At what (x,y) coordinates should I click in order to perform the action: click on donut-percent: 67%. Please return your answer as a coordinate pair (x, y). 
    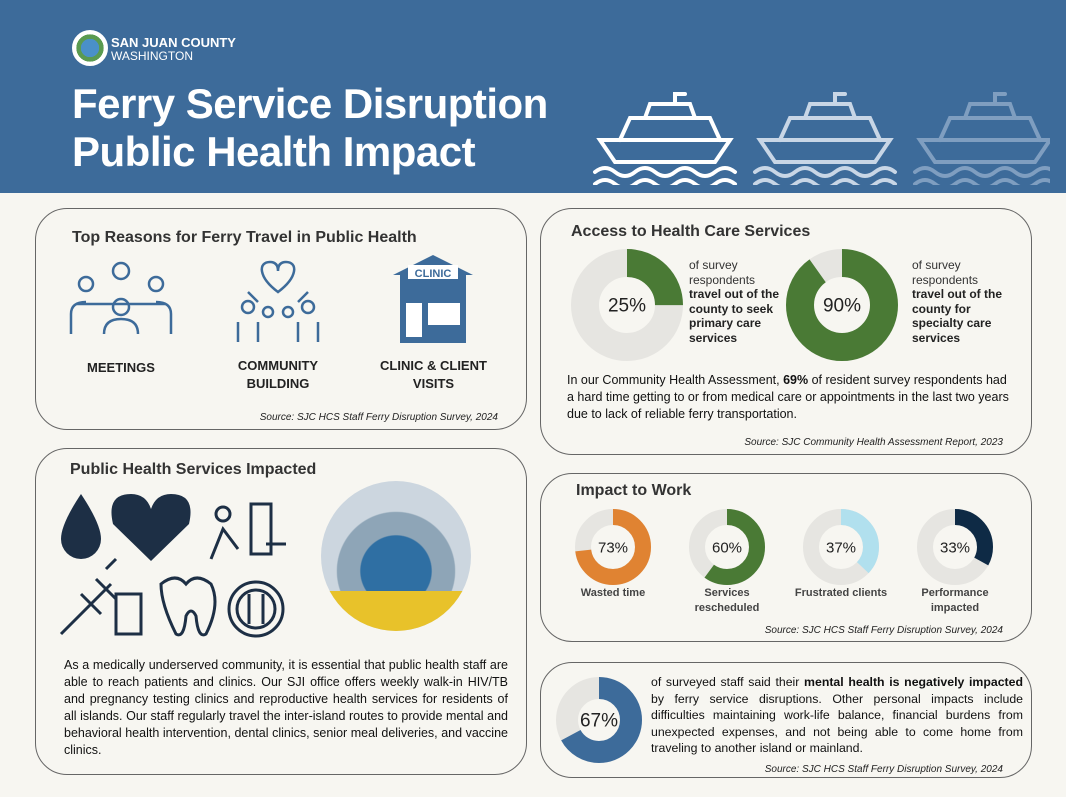
    Looking at the image, I should click on (599, 721).